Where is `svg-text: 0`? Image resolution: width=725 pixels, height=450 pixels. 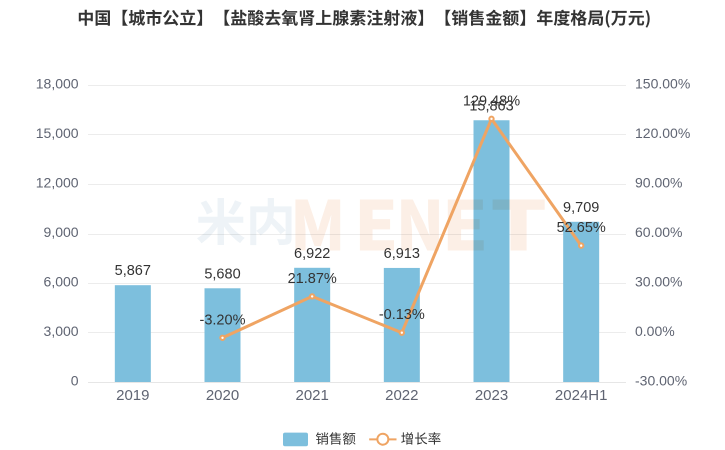 svg-text: 0 is located at coordinates (75, 381).